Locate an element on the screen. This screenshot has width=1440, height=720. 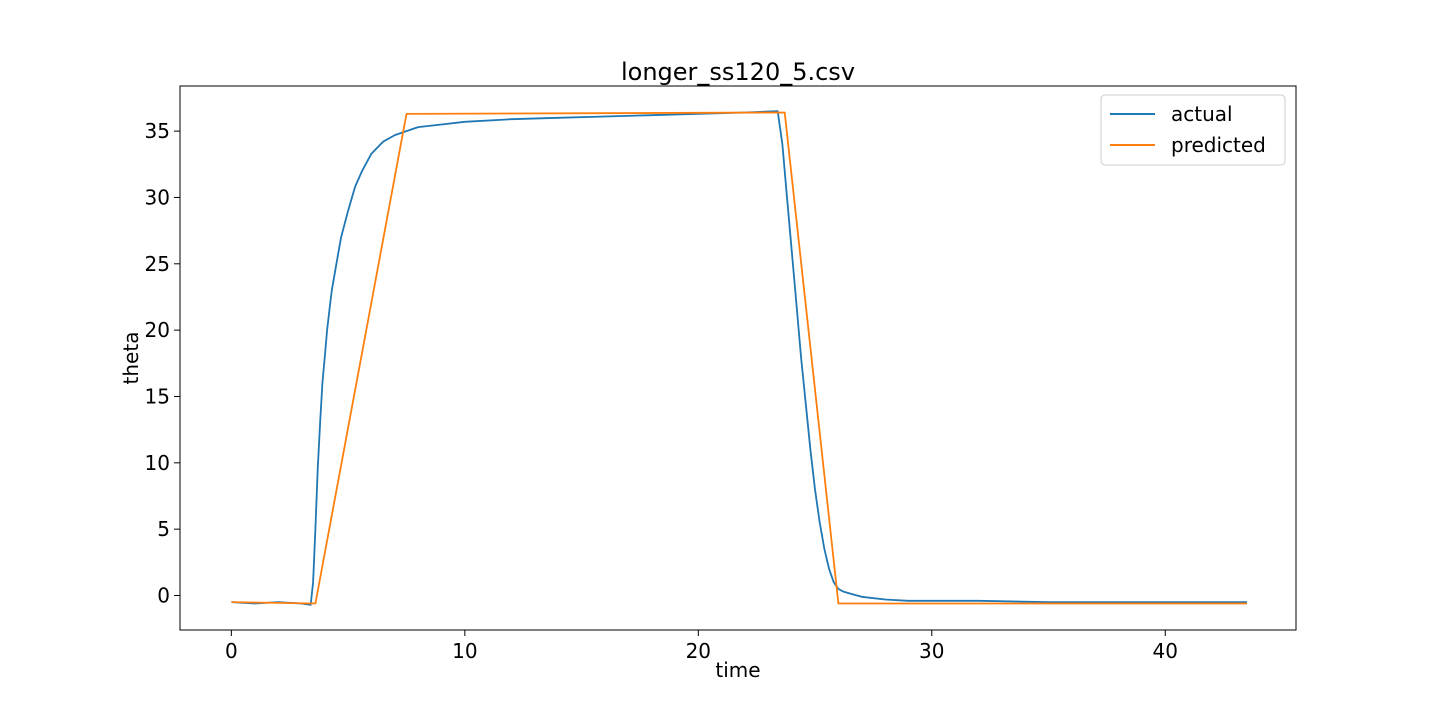
legend-box is located at coordinates (1193, 130).